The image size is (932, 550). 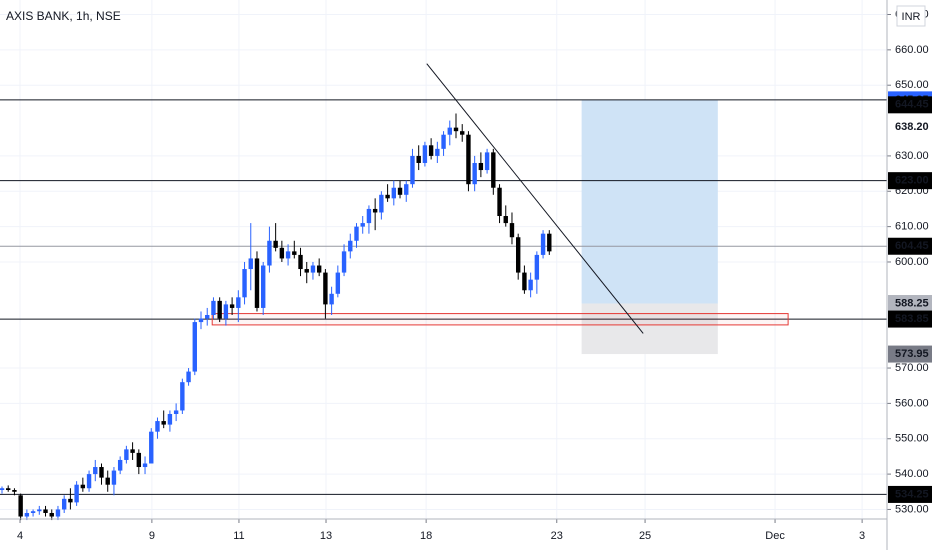 I want to click on x-tick-label: 18, so click(x=426, y=536).